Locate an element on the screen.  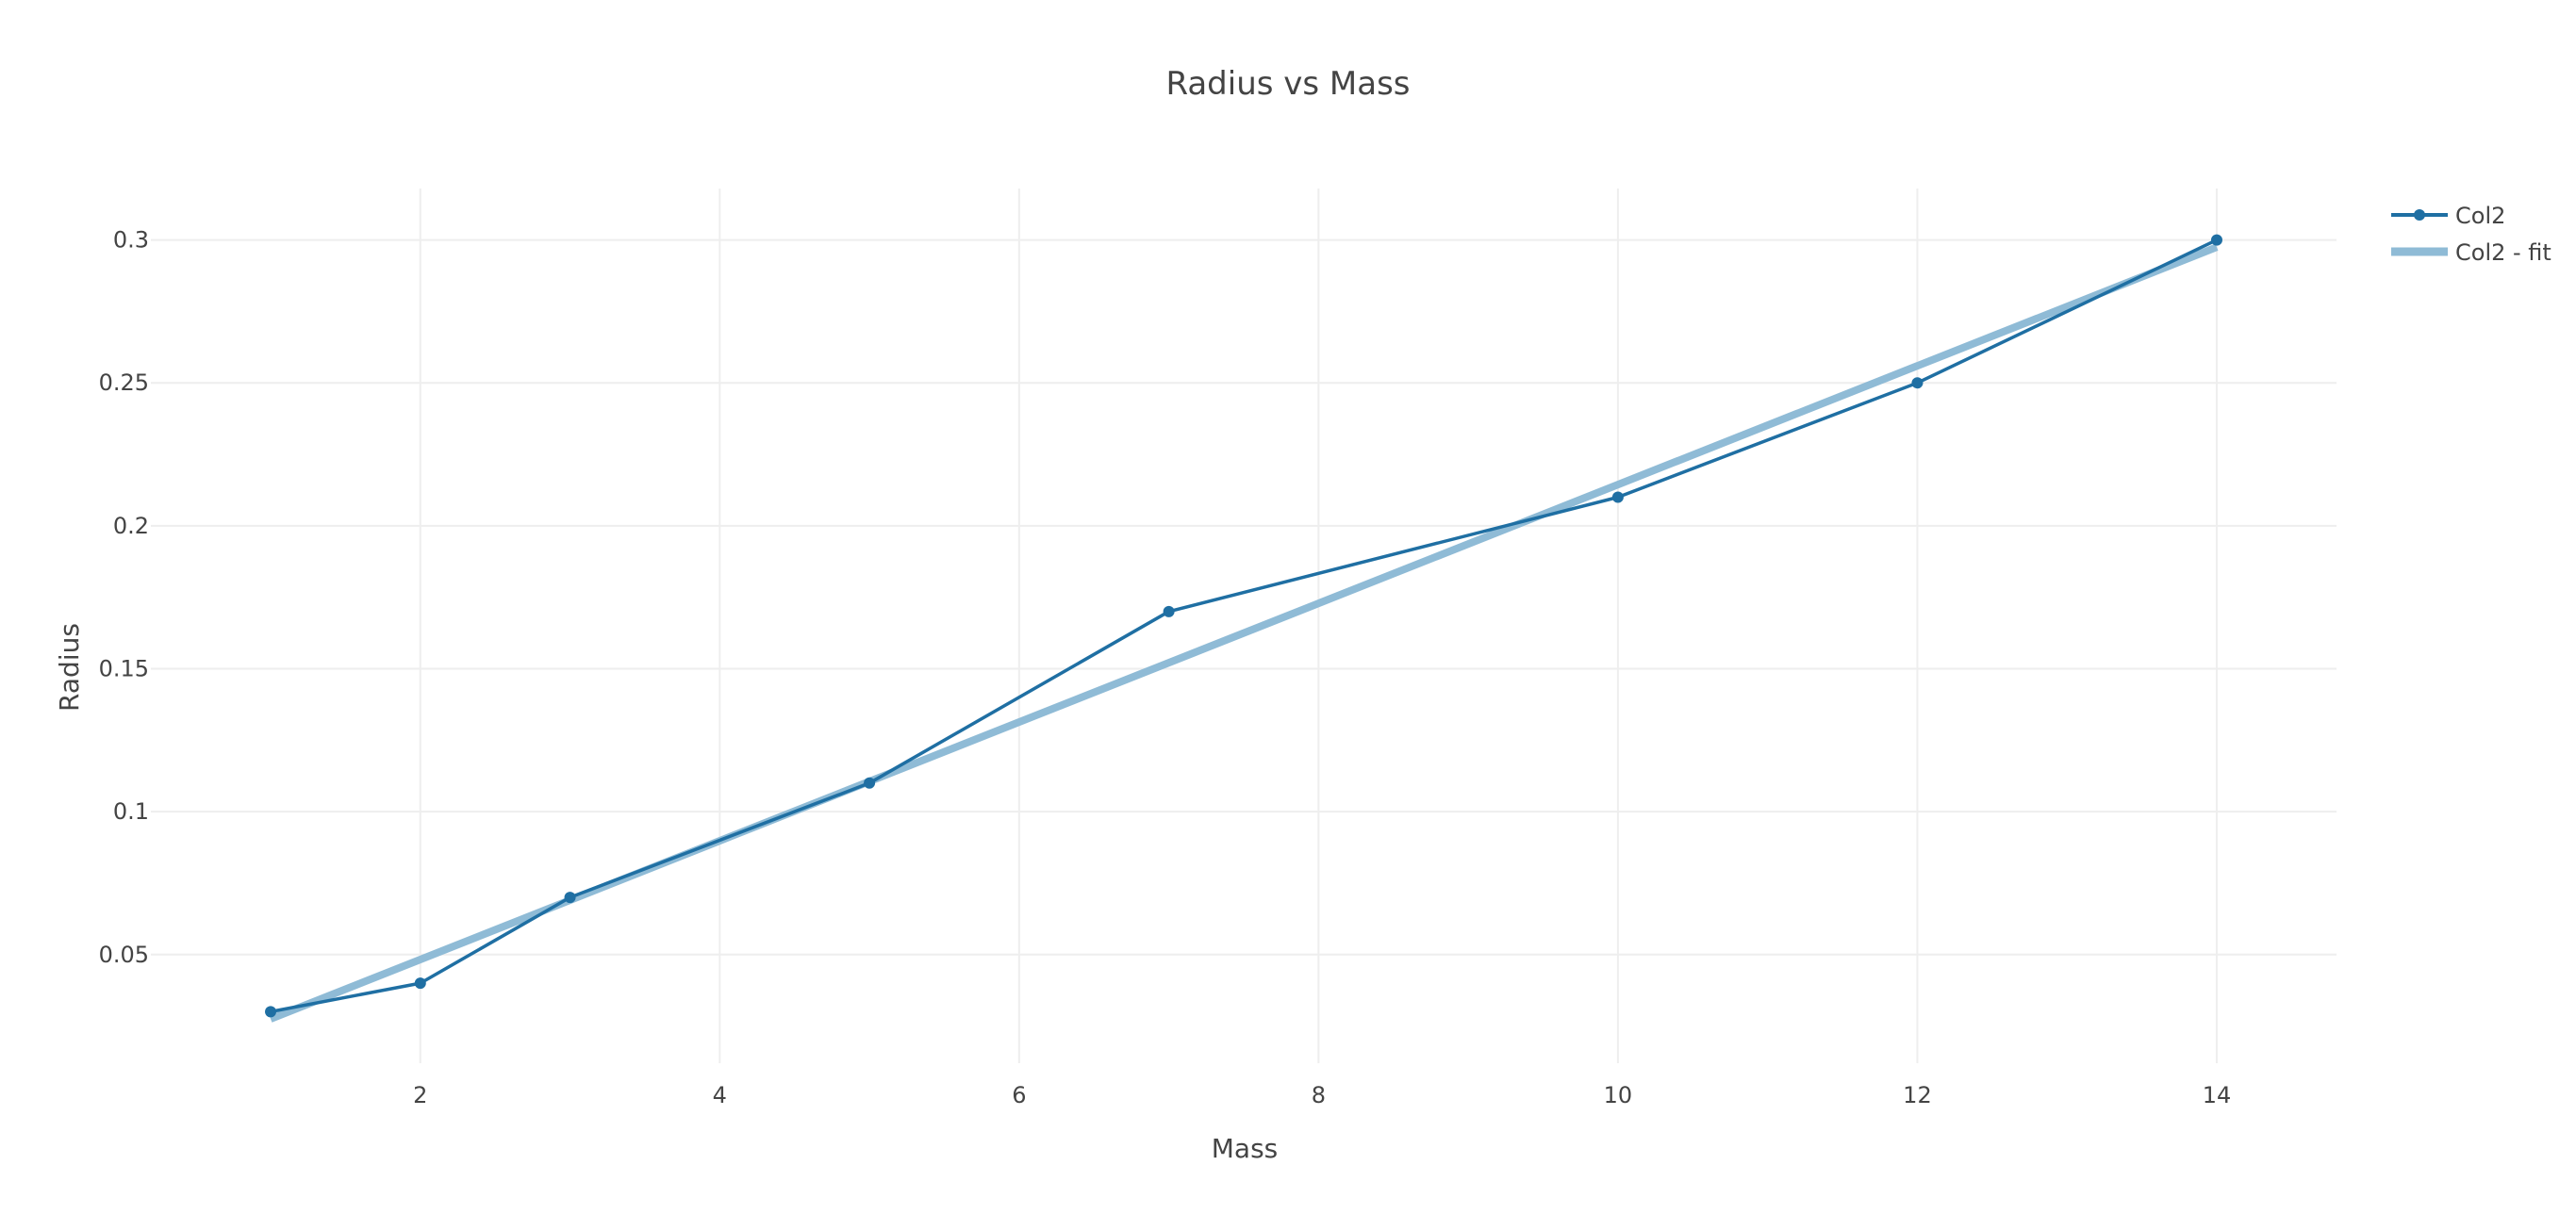
y-tick-label: 0.25 is located at coordinates (124, 383).